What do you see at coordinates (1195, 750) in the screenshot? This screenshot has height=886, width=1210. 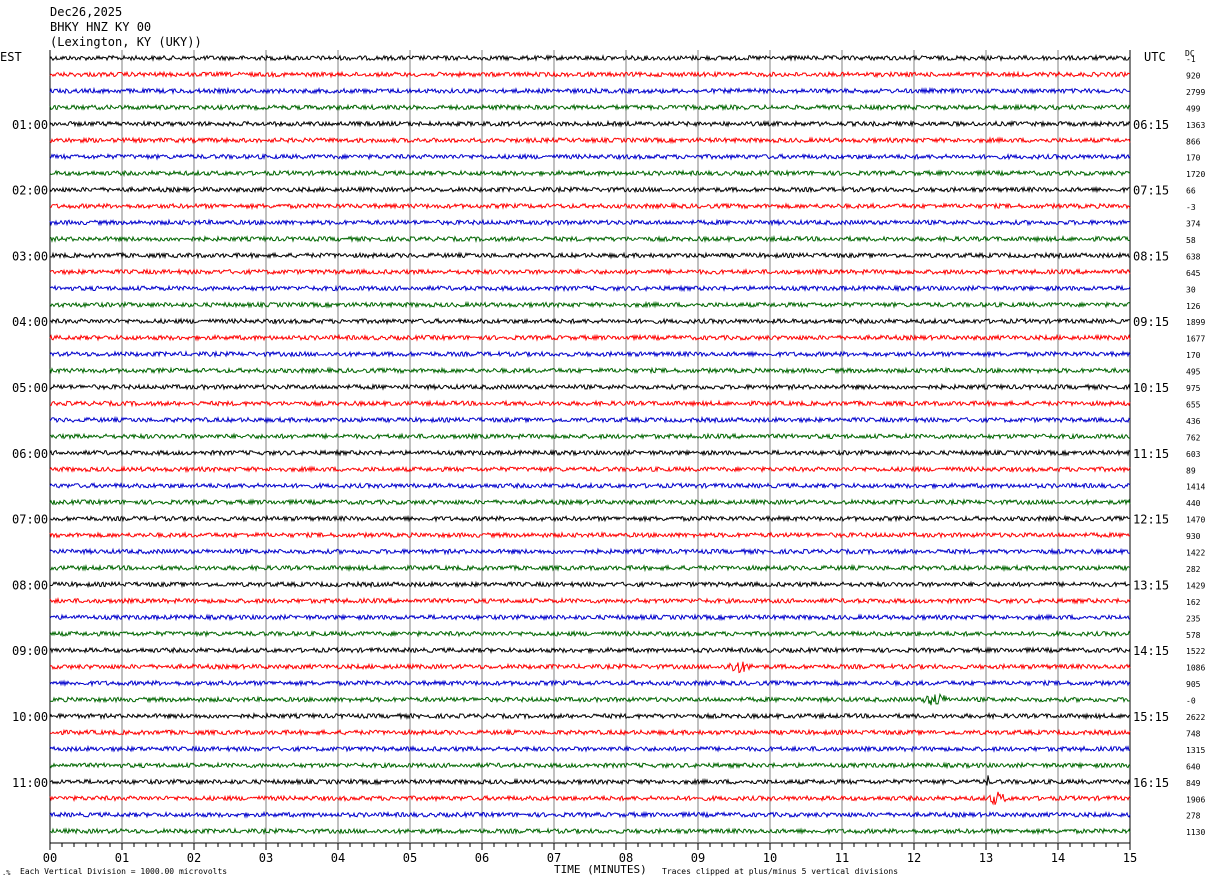 I see `dc-offset-label: 1315` at bounding box center [1195, 750].